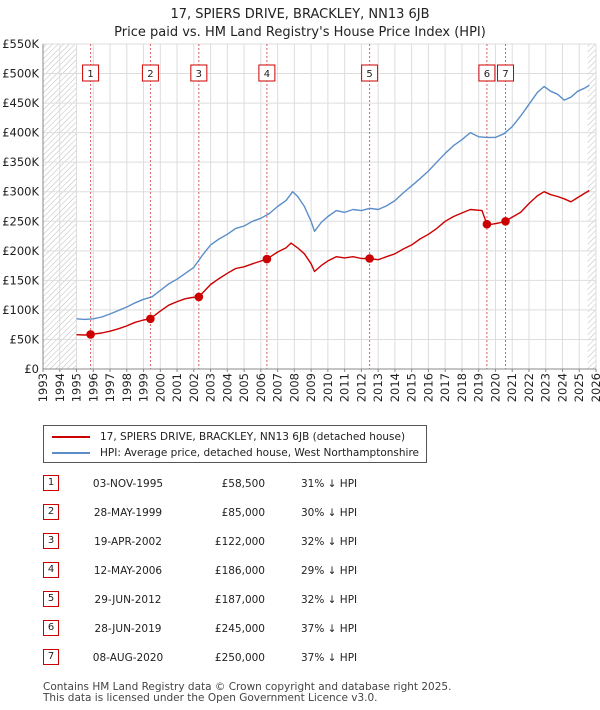  I want to click on sale-hpi-diff: 30% ↓ HPI, so click(329, 513).